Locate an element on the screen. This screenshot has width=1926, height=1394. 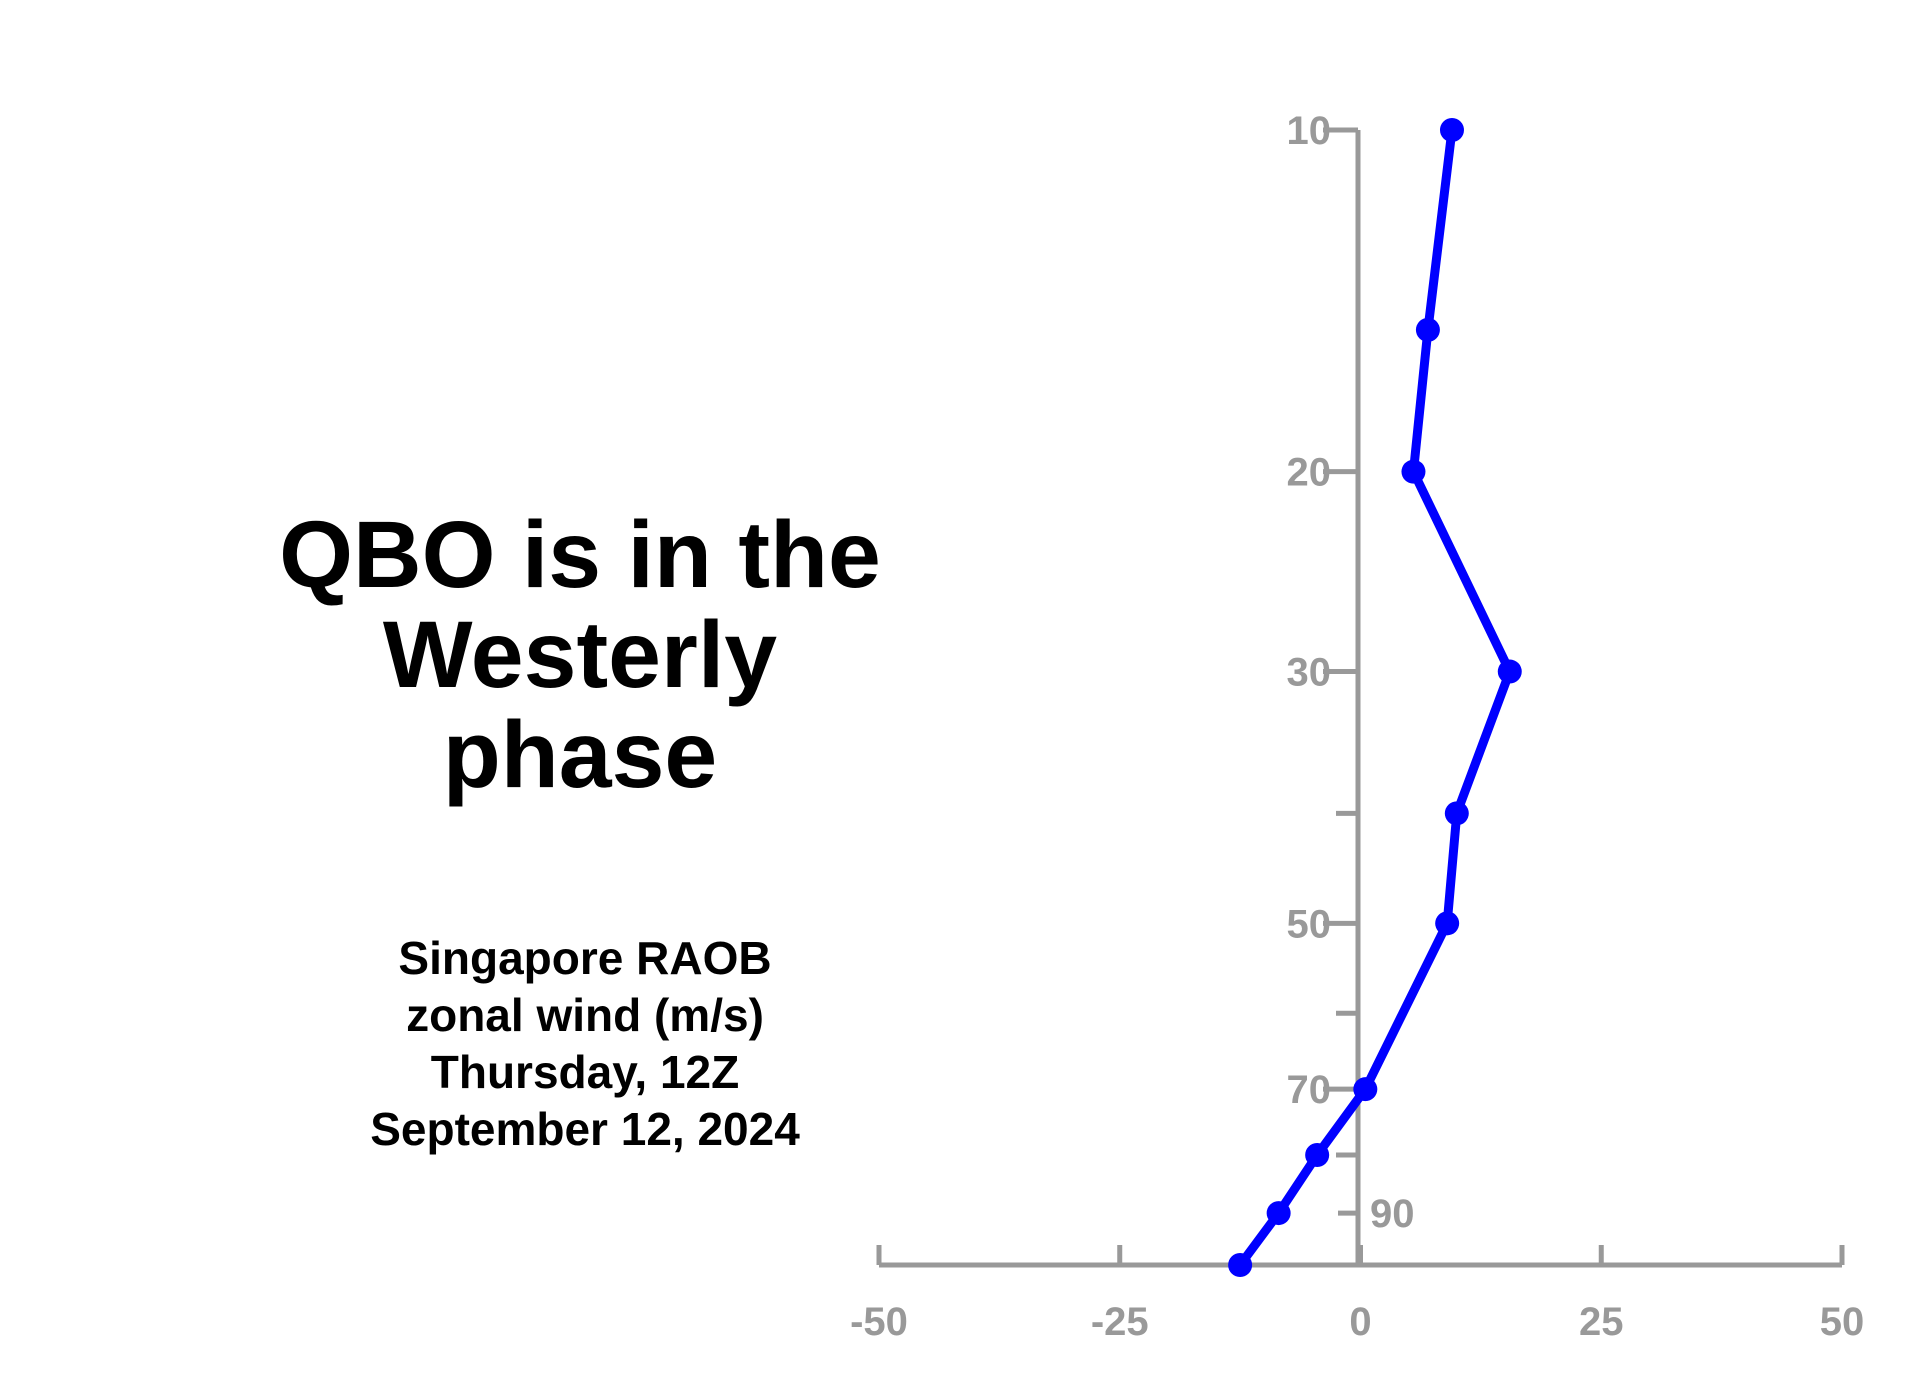
headline-line-3: phase is located at coordinates (580, 755).